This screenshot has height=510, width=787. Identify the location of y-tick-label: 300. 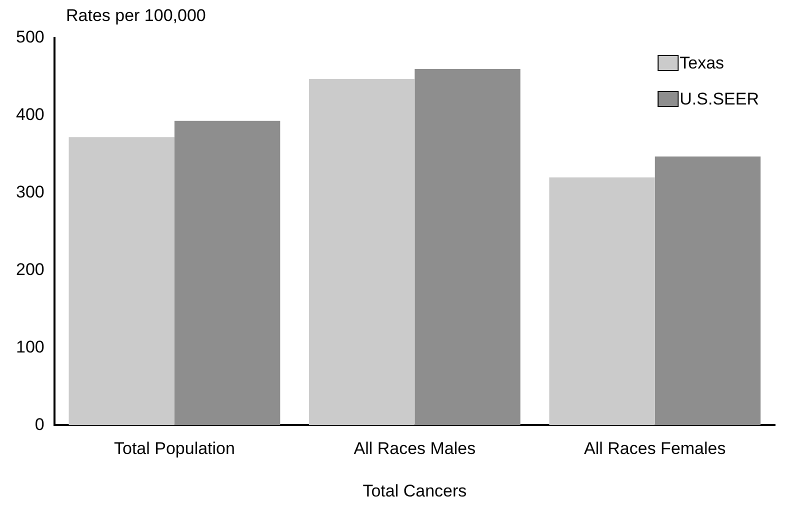
(30, 192).